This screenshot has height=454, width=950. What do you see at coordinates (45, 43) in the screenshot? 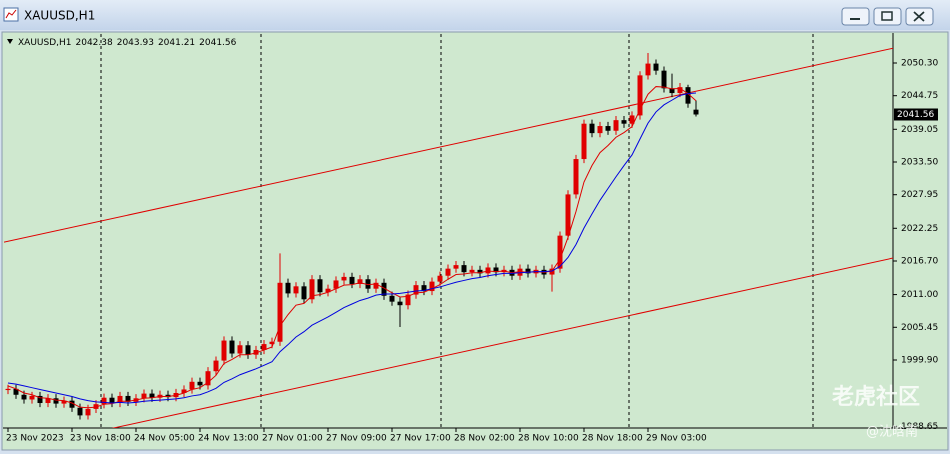
I see `symbol: XAUUSD,H1` at bounding box center [45, 43].